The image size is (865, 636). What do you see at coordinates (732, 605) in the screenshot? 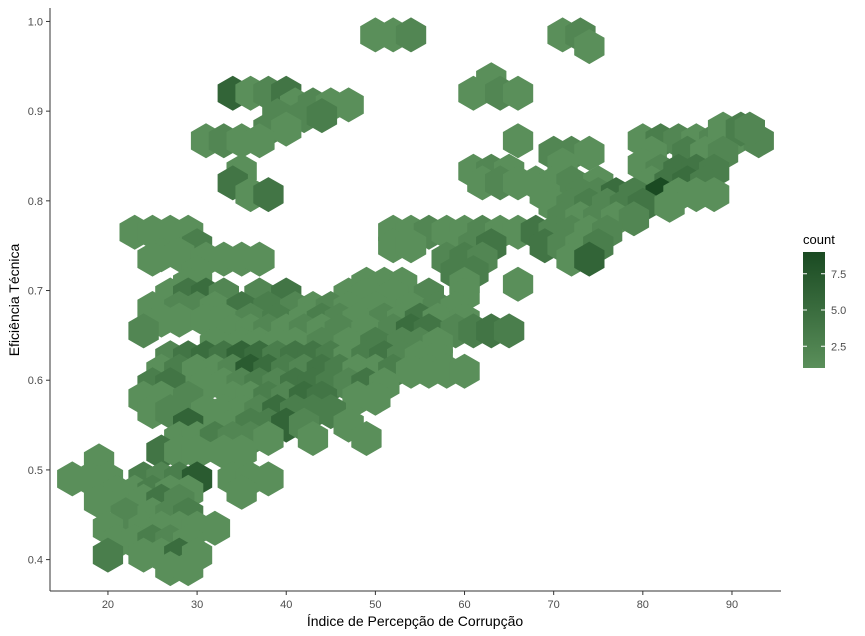
I see `x-tick-label: 90` at bounding box center [732, 605].